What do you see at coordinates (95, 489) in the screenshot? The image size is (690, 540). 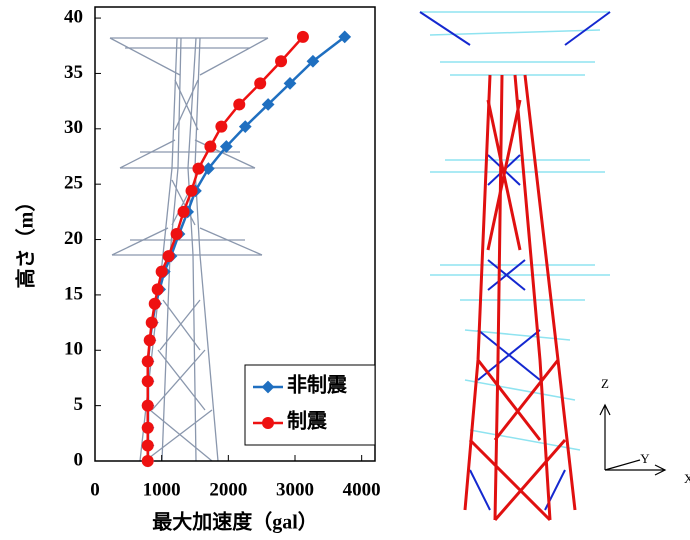 I see `x-tick-label: 0` at bounding box center [95, 489].